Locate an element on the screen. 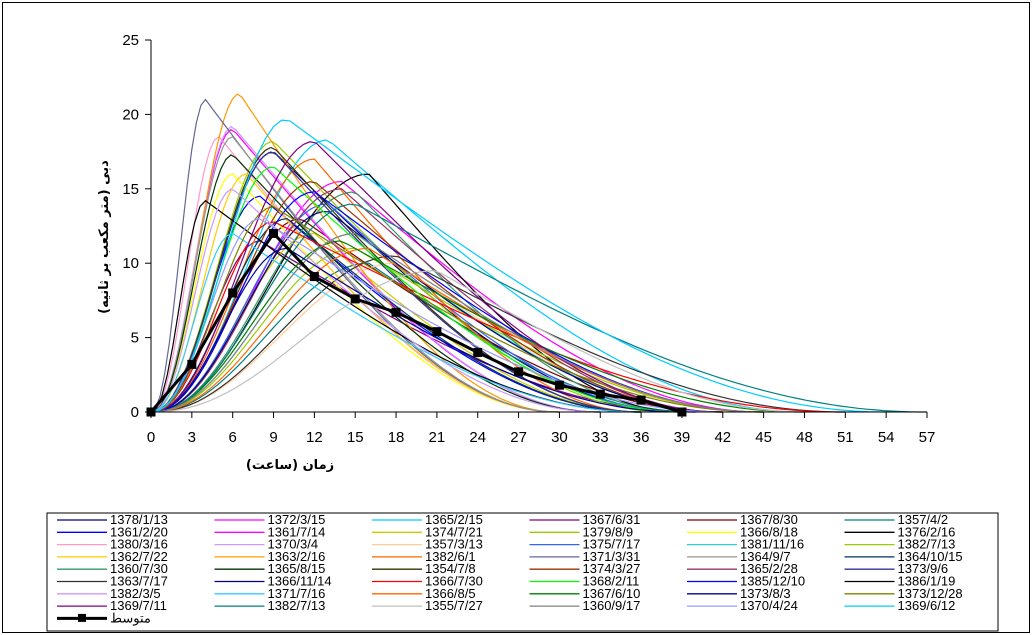 The width and height of the screenshot is (1035, 635). x-tick-label: 48 is located at coordinates (804, 437).